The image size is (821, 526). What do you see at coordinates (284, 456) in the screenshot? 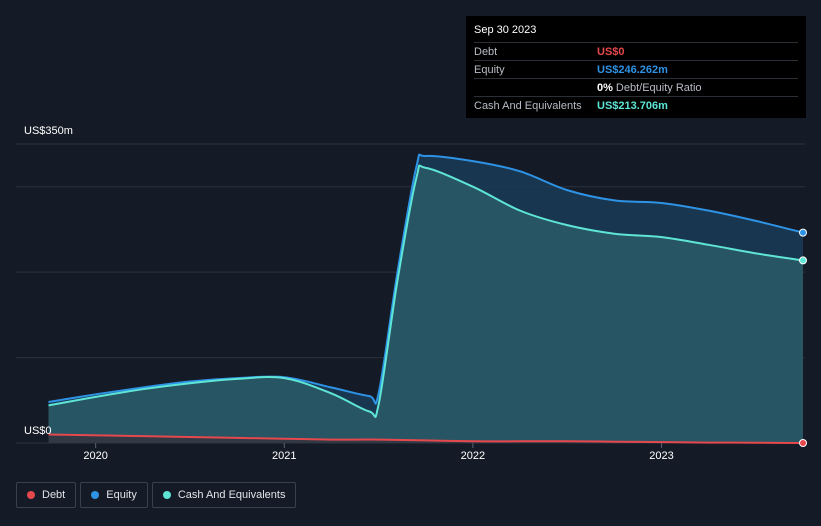
I see `x-tick-label: 2021` at bounding box center [284, 456].